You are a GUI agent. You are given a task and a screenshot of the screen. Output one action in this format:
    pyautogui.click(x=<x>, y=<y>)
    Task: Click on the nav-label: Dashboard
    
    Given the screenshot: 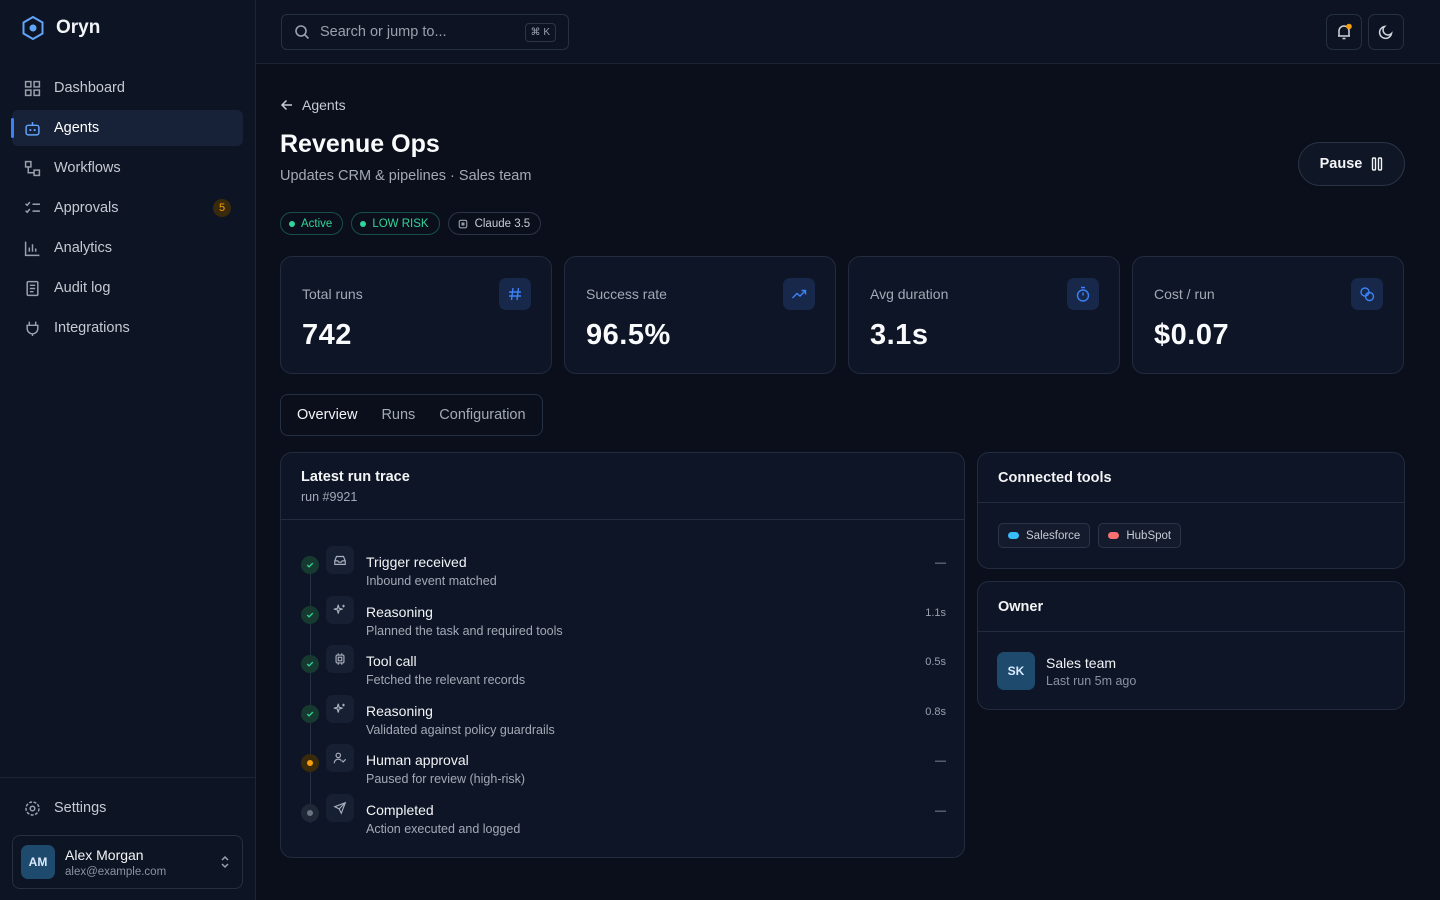 What is the action you would take?
    pyautogui.click(x=89, y=88)
    